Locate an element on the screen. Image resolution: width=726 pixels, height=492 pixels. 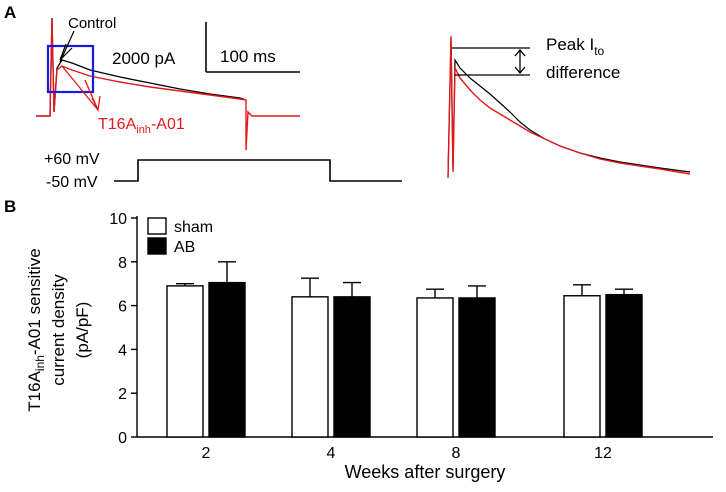
peak-label-line1: Peak Ito is located at coordinates (575, 46).